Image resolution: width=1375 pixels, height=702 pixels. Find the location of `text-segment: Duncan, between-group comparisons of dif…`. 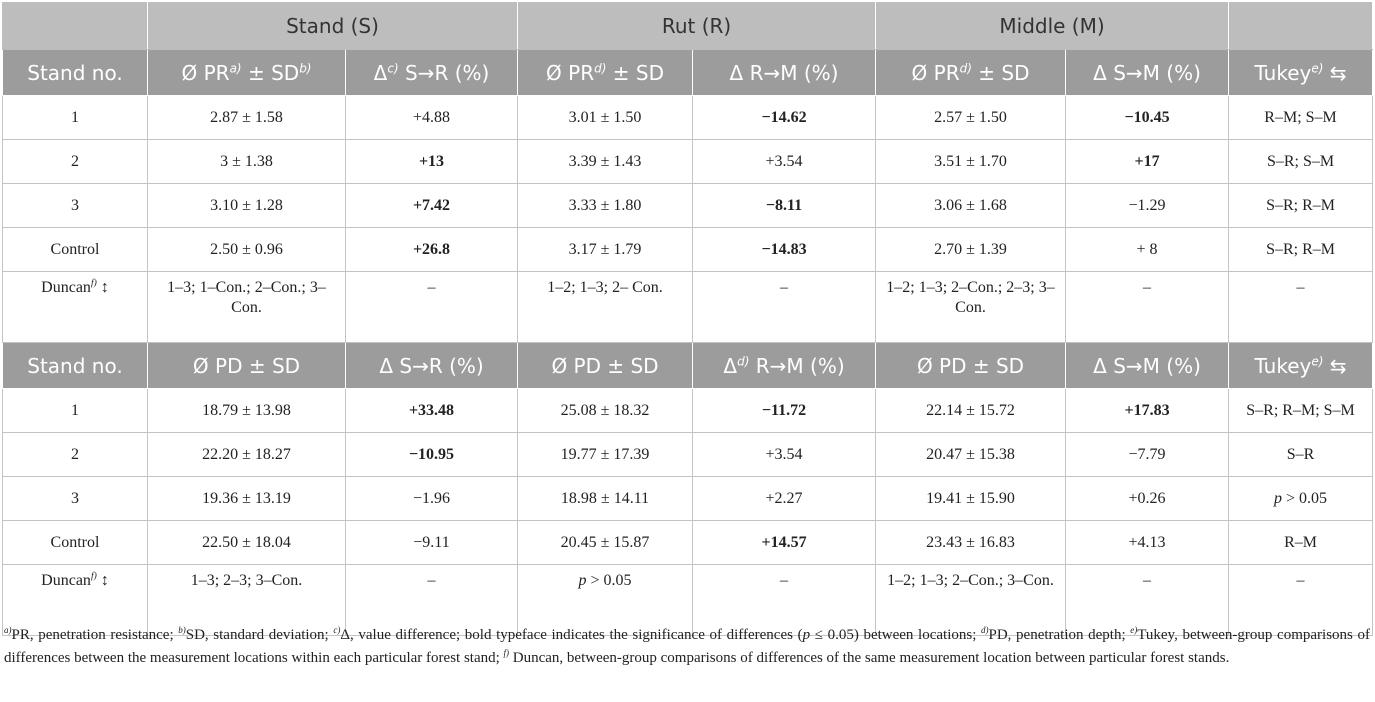

text-segment: Duncan, between-group comparisons of dif… is located at coordinates (869, 658).